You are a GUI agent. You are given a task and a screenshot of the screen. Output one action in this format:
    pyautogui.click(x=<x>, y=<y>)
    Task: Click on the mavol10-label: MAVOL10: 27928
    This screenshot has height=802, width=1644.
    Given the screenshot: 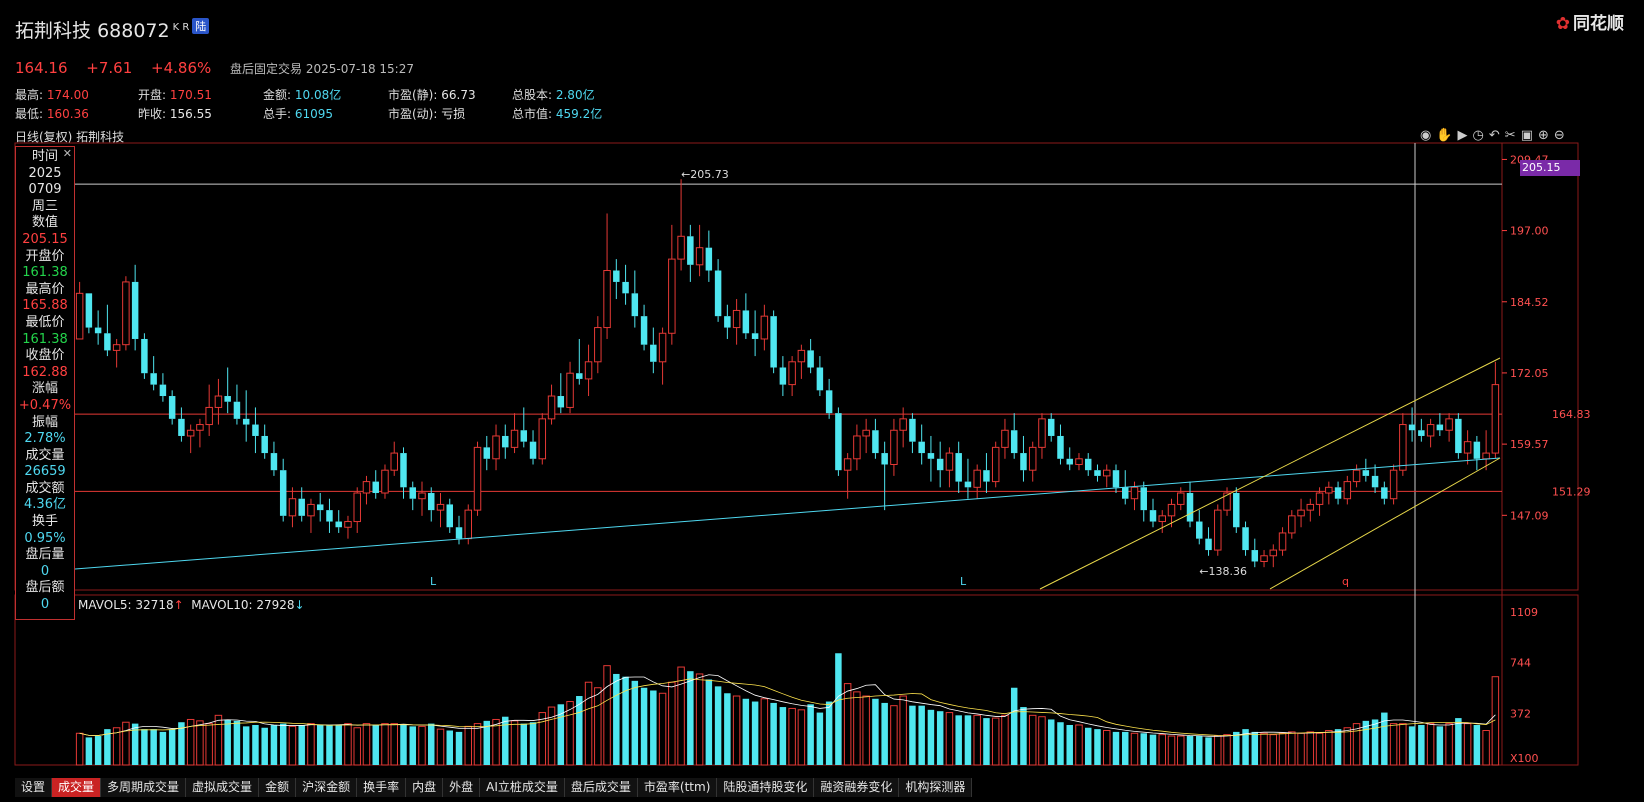 What is the action you would take?
    pyautogui.click(x=243, y=605)
    